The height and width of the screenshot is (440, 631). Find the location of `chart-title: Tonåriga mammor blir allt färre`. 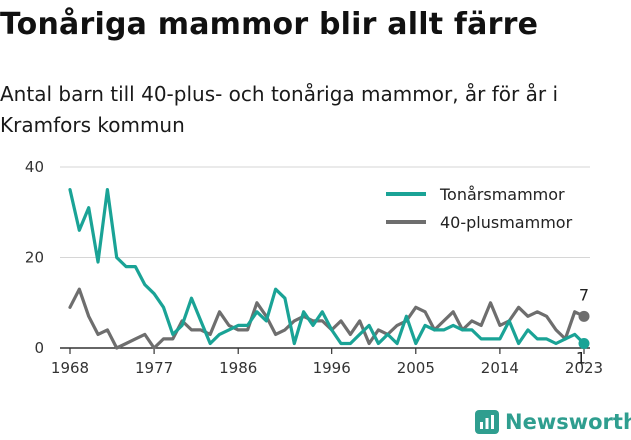

chart-title: Tonåriga mammor blir allt färre is located at coordinates (269, 24).